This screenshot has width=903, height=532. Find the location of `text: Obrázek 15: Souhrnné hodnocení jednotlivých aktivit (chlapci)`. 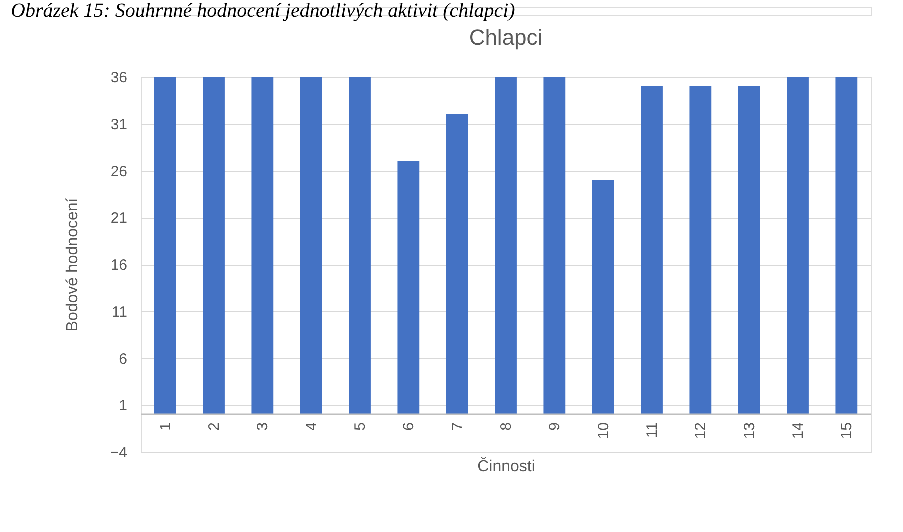

text: Obrázek 15: Souhrnné hodnocení jednotlivých aktivit (chlapci) is located at coordinates (263, 11).